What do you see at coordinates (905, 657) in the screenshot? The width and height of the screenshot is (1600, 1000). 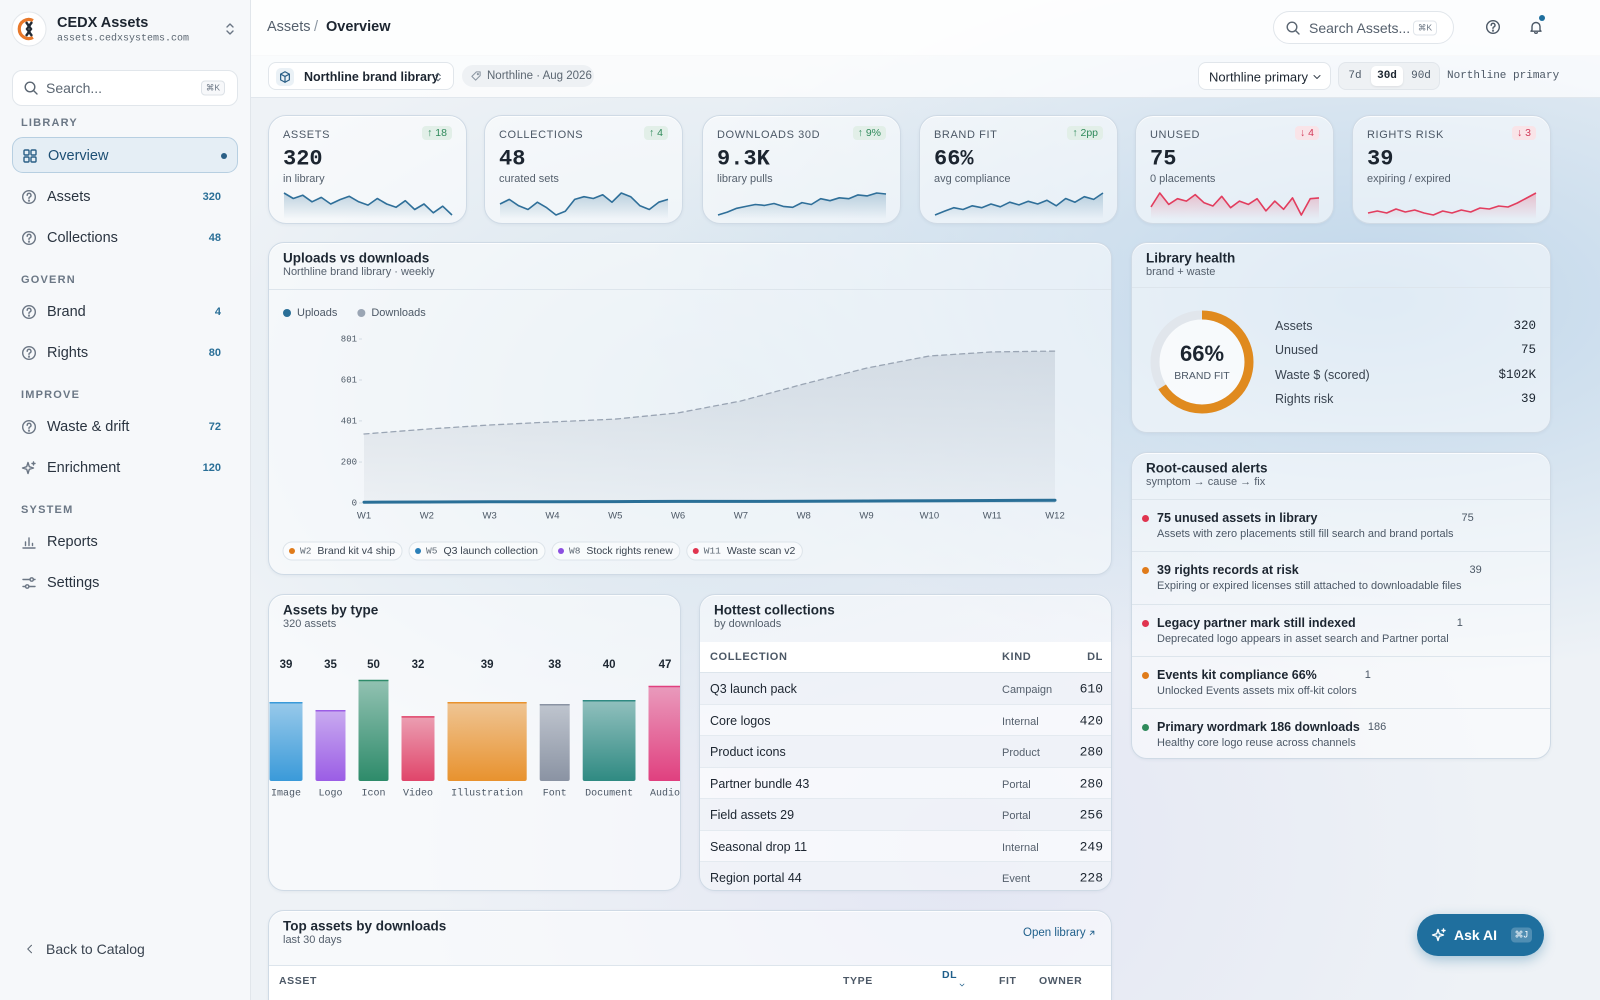 I see `table-header: COLLECTION KIND DL` at bounding box center [905, 657].